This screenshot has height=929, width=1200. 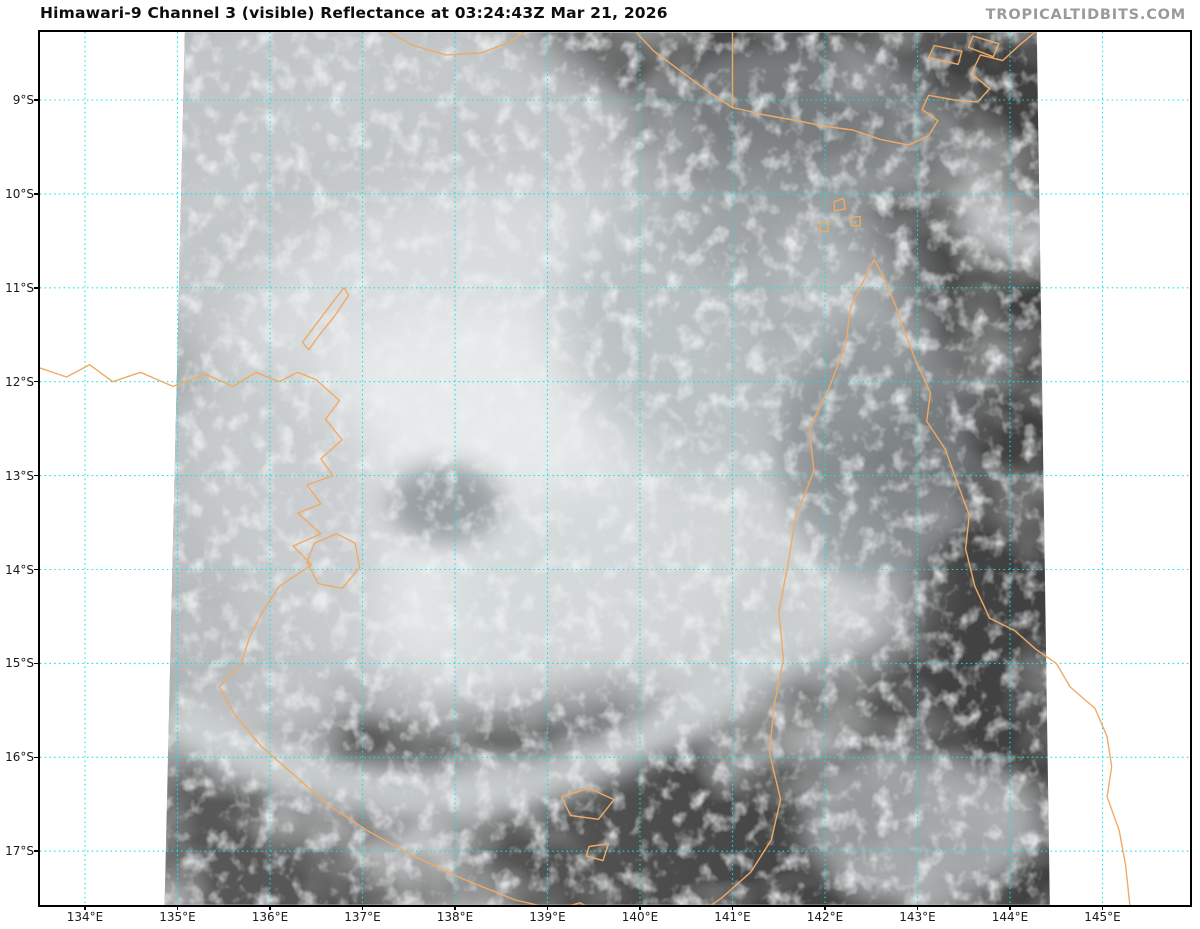 I want to click on lat-tick-label: 16°S, so click(x=19, y=757).